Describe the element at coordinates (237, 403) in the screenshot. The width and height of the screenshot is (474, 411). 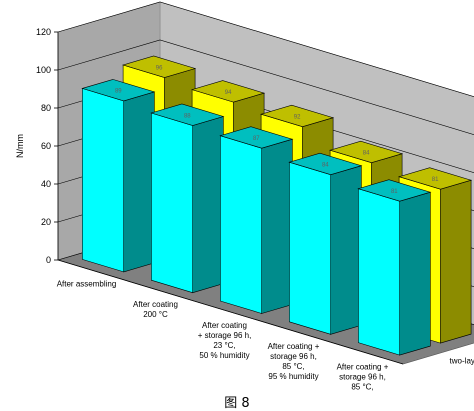
I see `figure-caption: 图 8` at that location.